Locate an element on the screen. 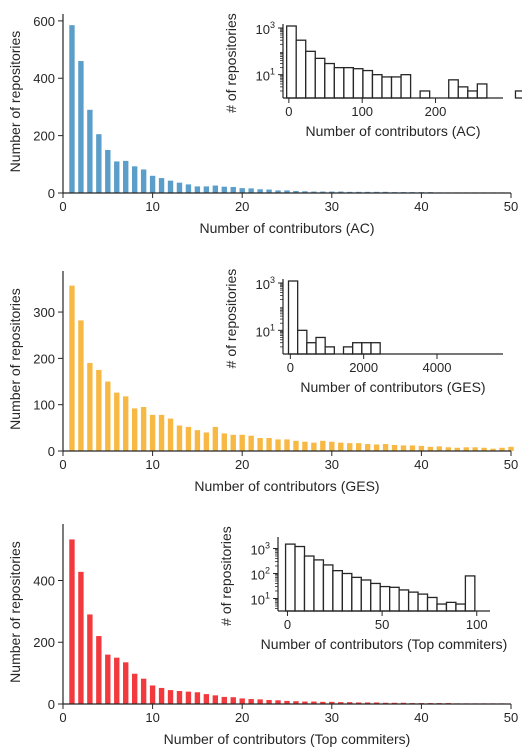 The width and height of the screenshot is (522, 754). inset-x-axis-label: Number of contributors (GES) is located at coordinates (392, 387).